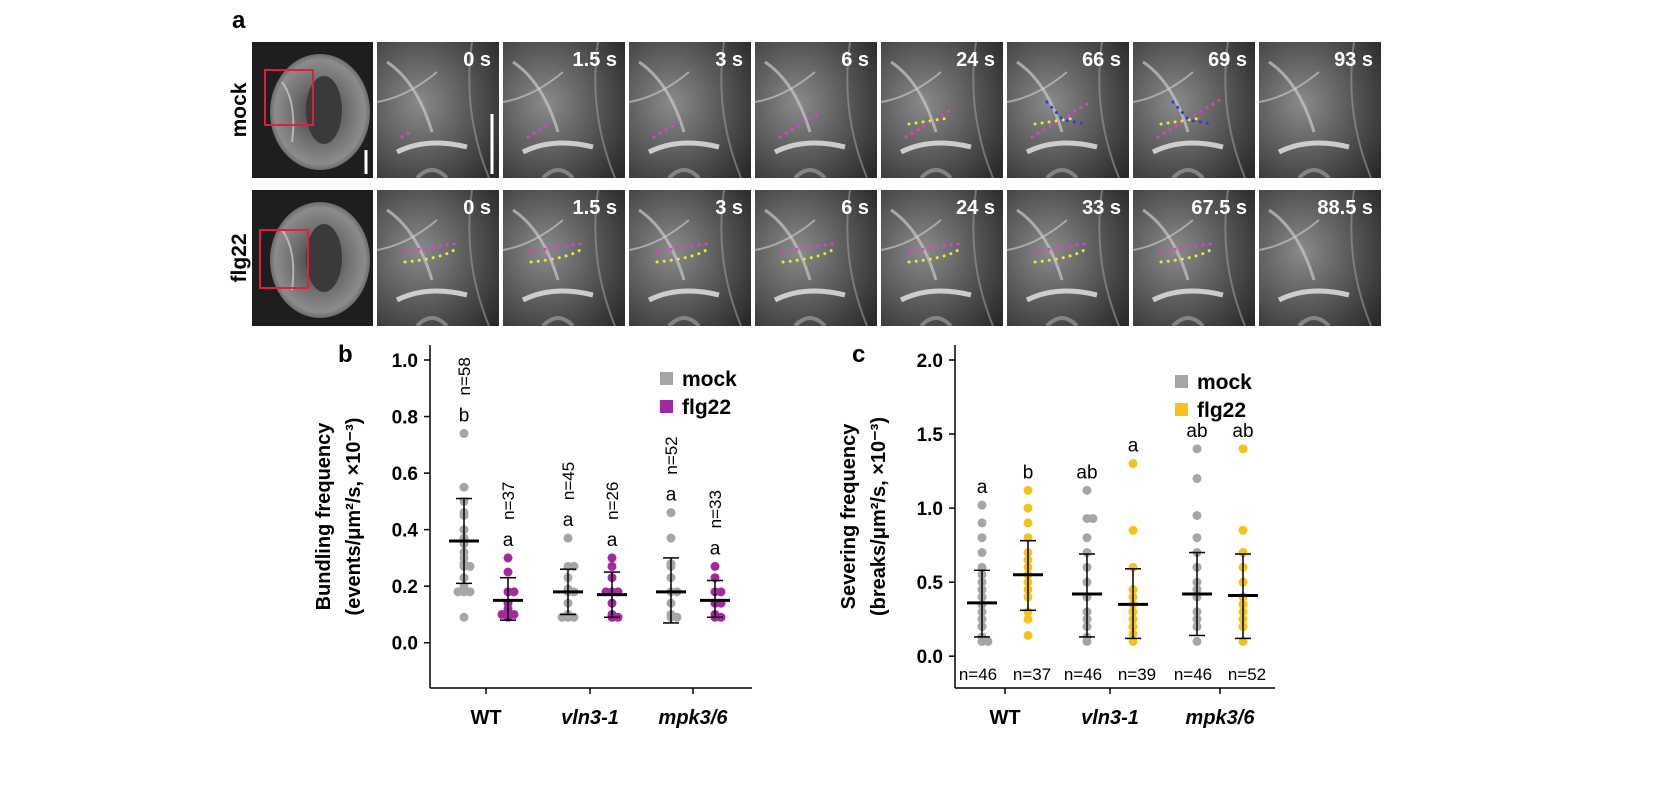  What do you see at coordinates (568, 481) in the screenshot?
I see `n-label: n=45` at bounding box center [568, 481].